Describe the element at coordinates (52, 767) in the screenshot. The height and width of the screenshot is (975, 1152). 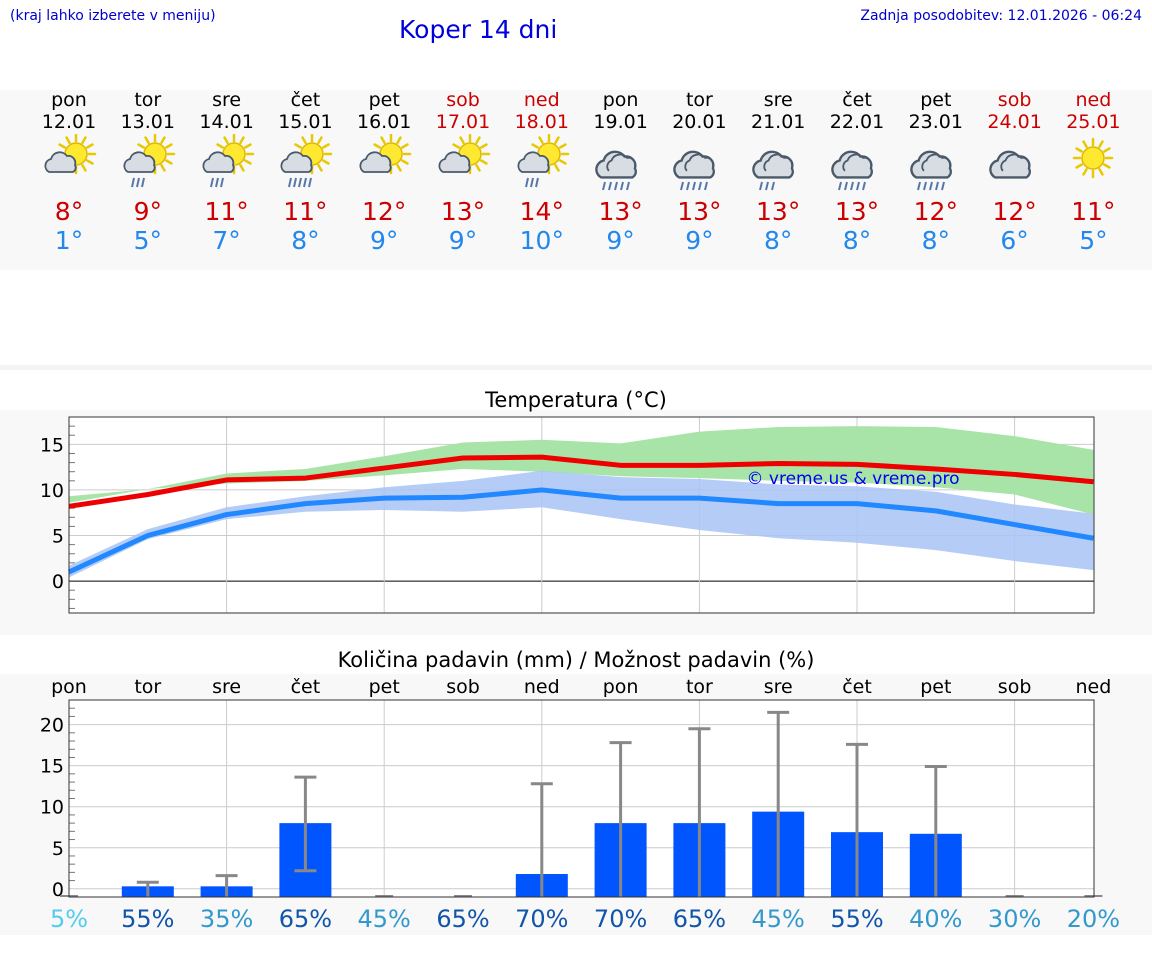
I see `y-tick-label: 15` at that location.